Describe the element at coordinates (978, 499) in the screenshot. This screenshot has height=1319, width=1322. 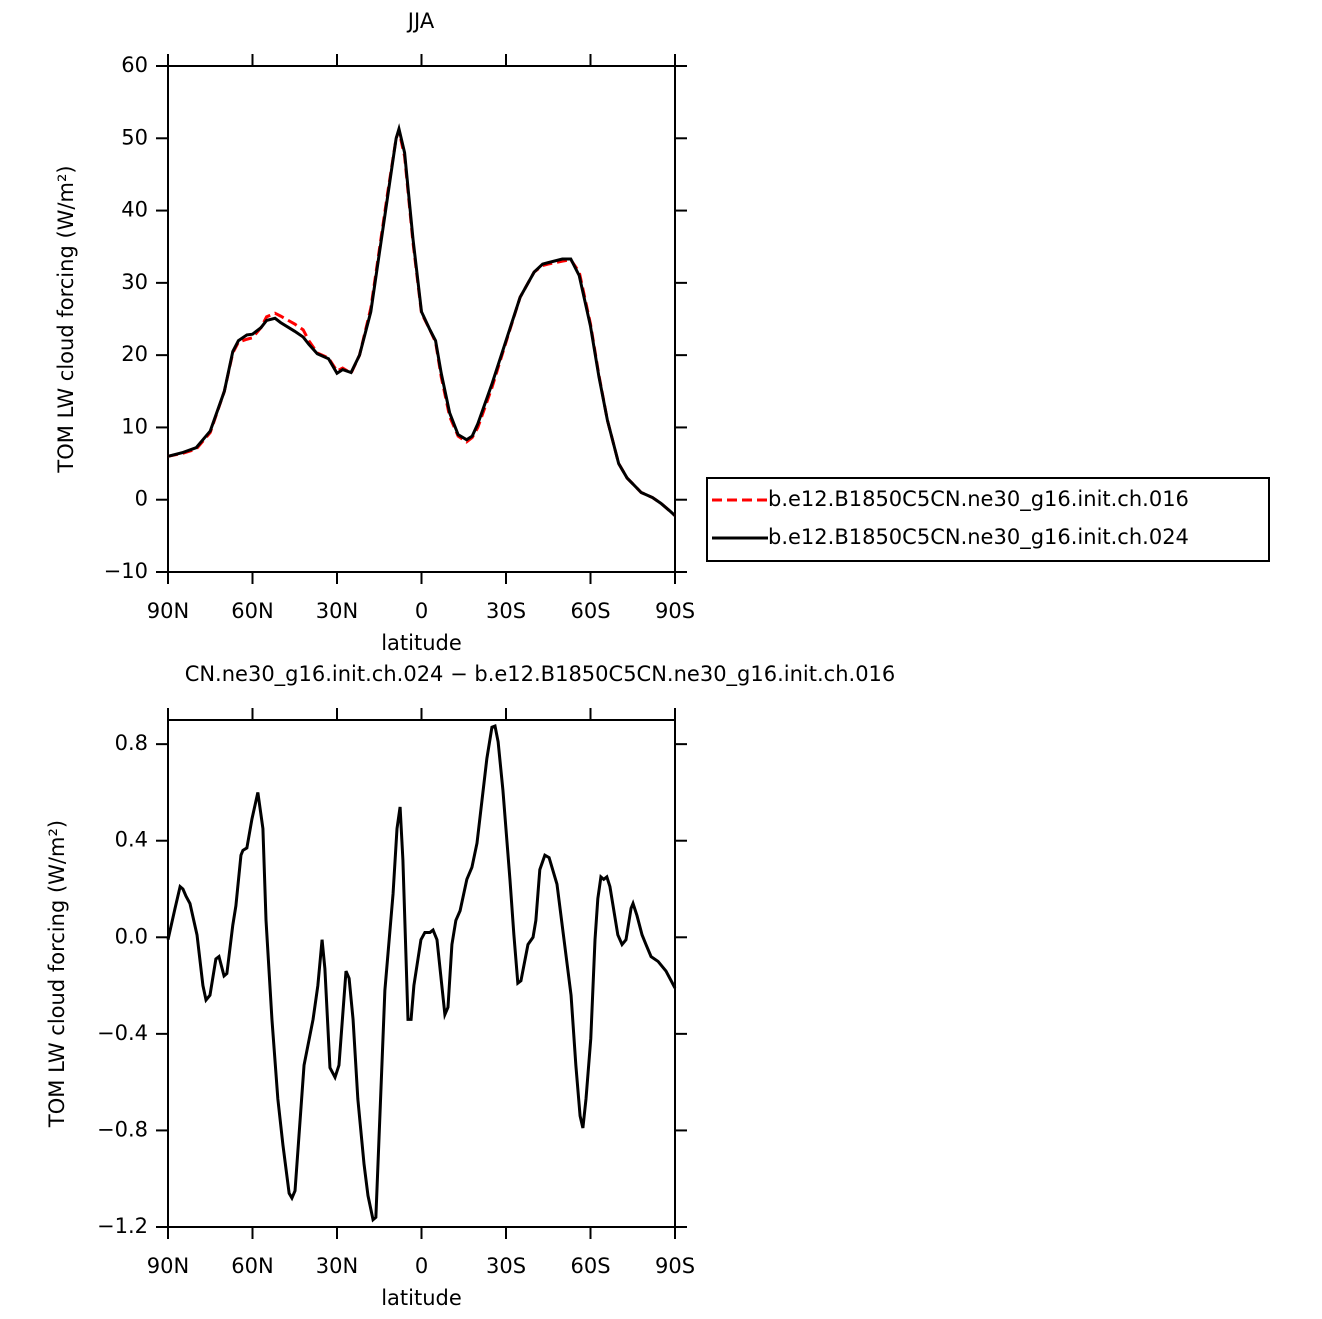
I see `legend-label: b.e12.B1850C5CN.ne30_g16.init.ch.016` at that location.